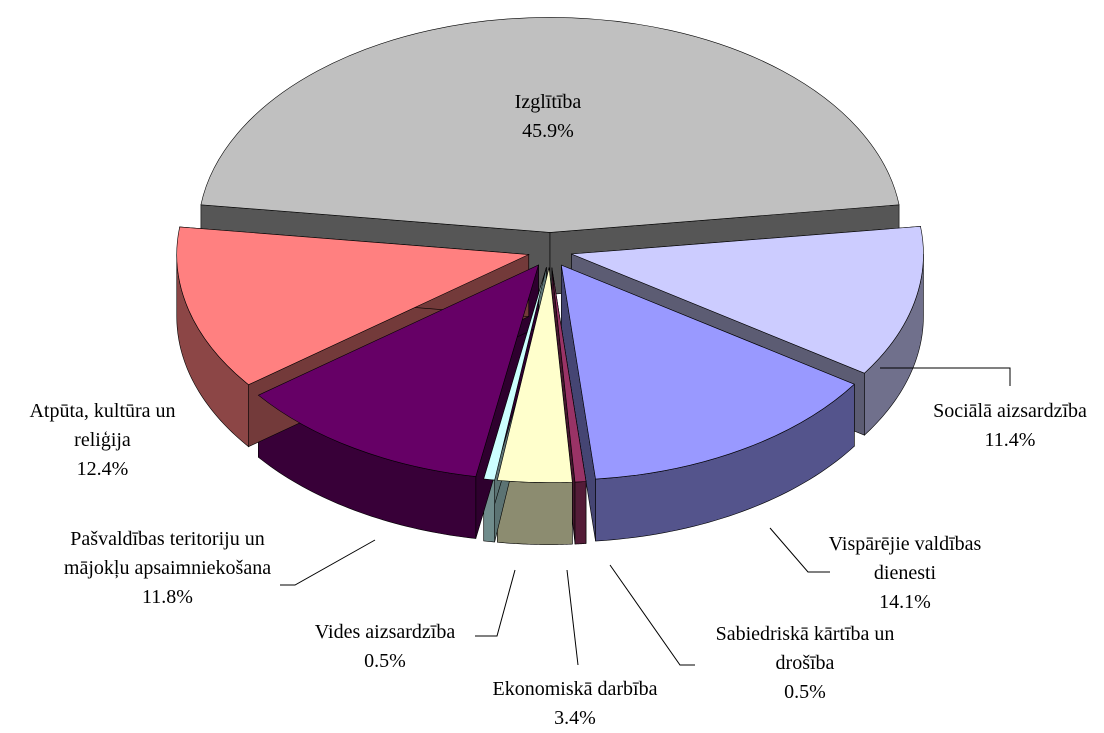 The image size is (1104, 733). What do you see at coordinates (1010, 440) in the screenshot?
I see `label-value: 11.4%` at bounding box center [1010, 440].